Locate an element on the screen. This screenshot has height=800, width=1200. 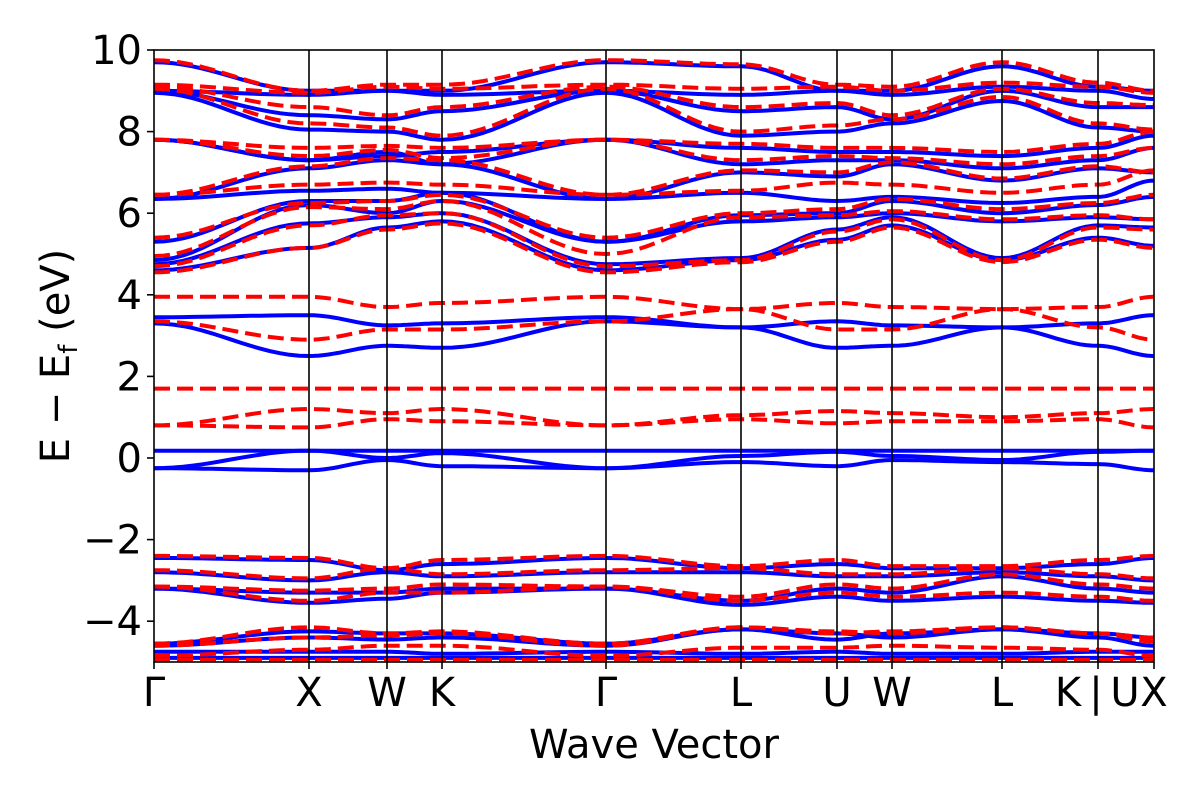
y-axis-title-unit: (eV) is located at coordinates (56, 297).